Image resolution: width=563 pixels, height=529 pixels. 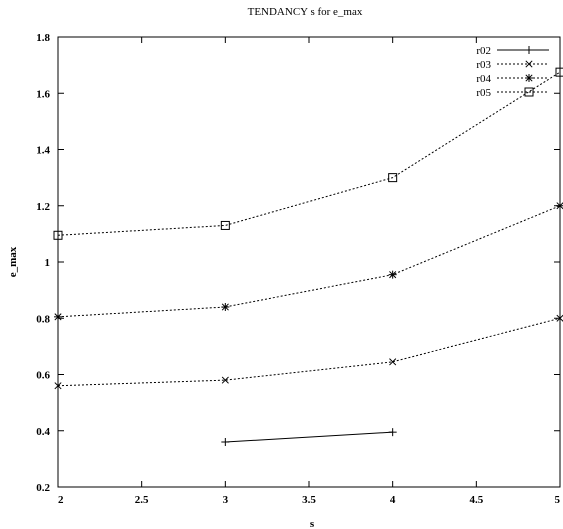 I want to click on y-axis-label: e_max, so click(x=13, y=261).